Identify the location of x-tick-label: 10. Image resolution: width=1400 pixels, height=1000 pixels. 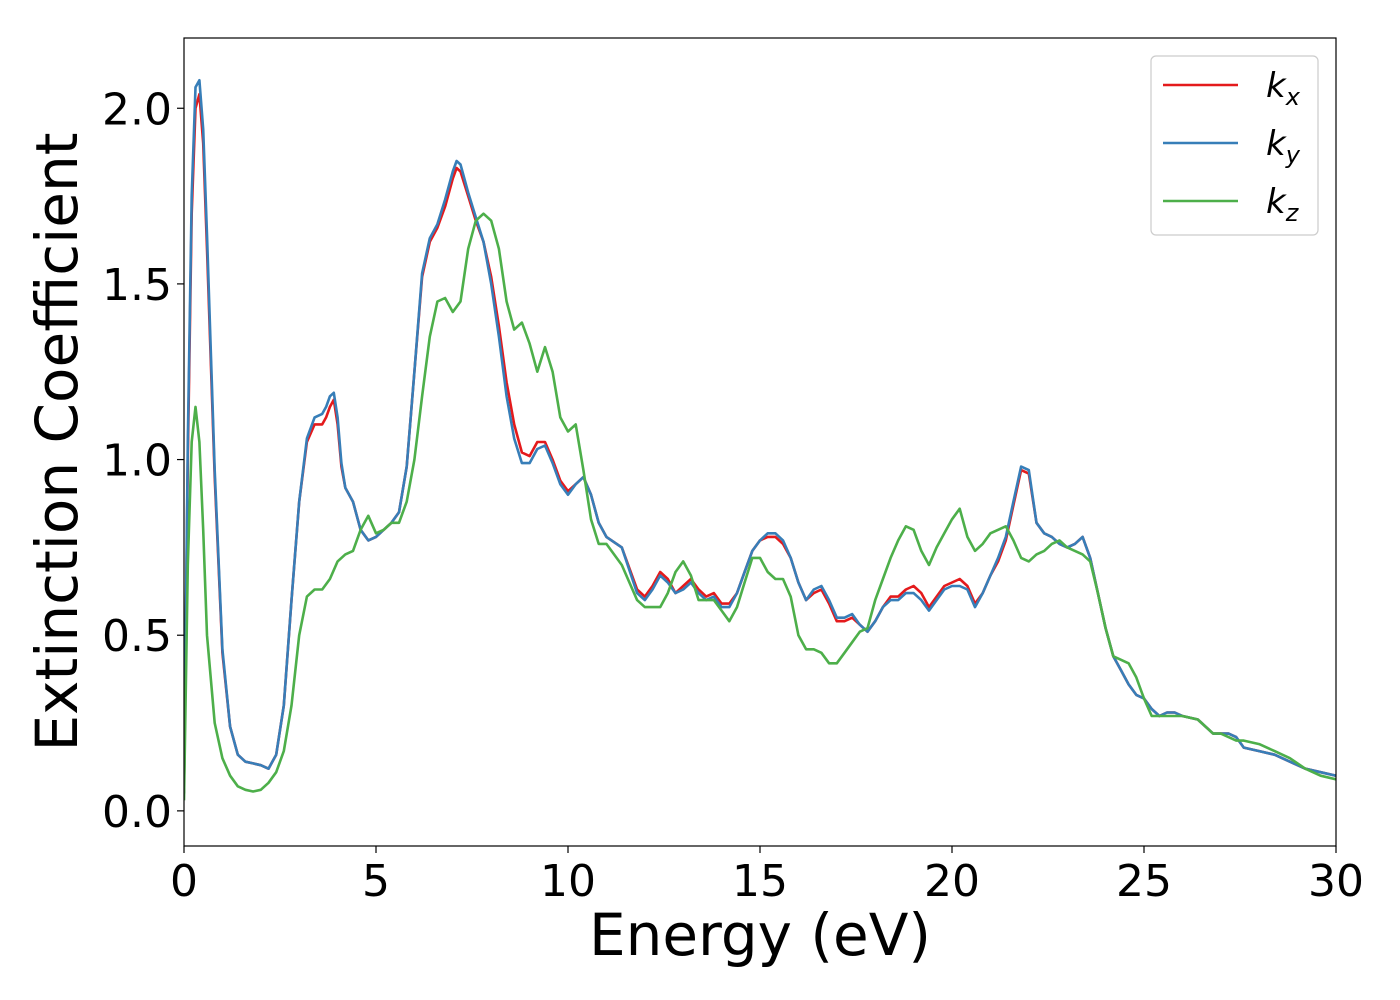
(568, 881).